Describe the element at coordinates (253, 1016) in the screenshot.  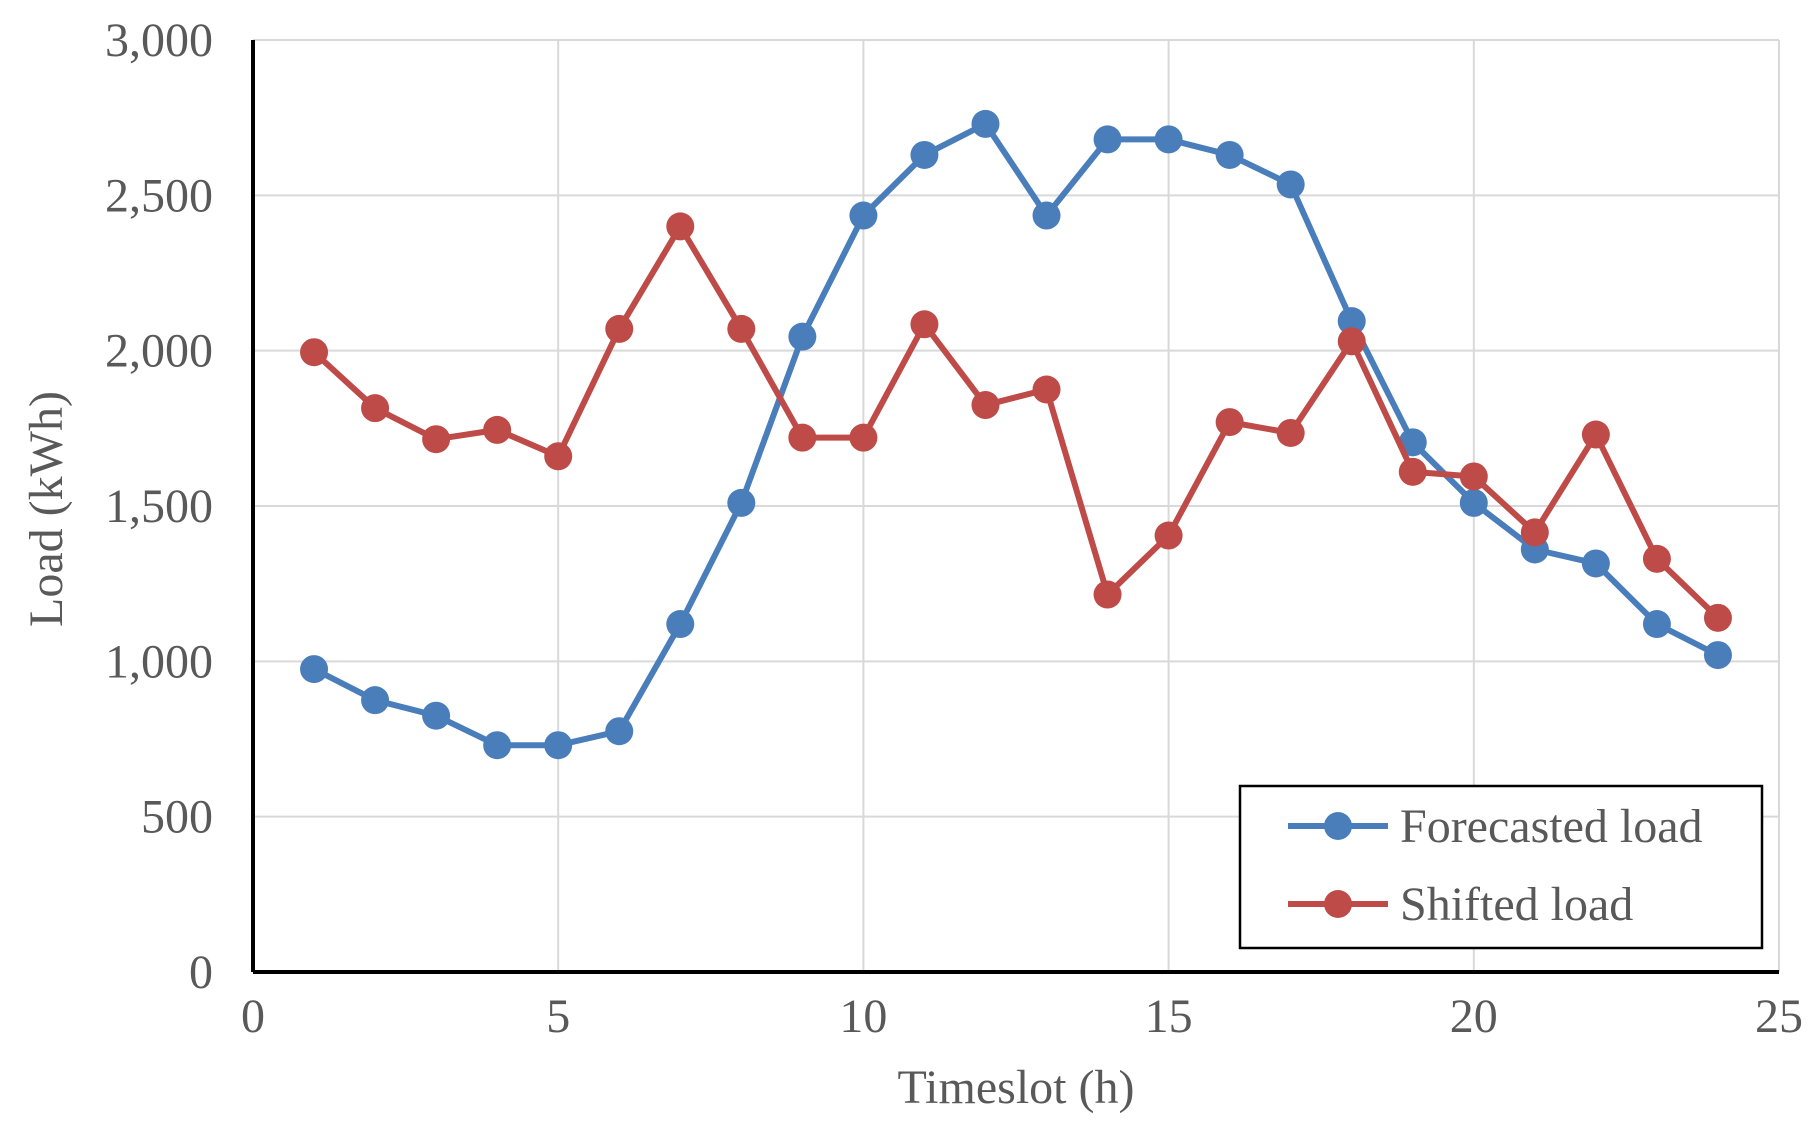
I see `x-tick-label: 0` at that location.